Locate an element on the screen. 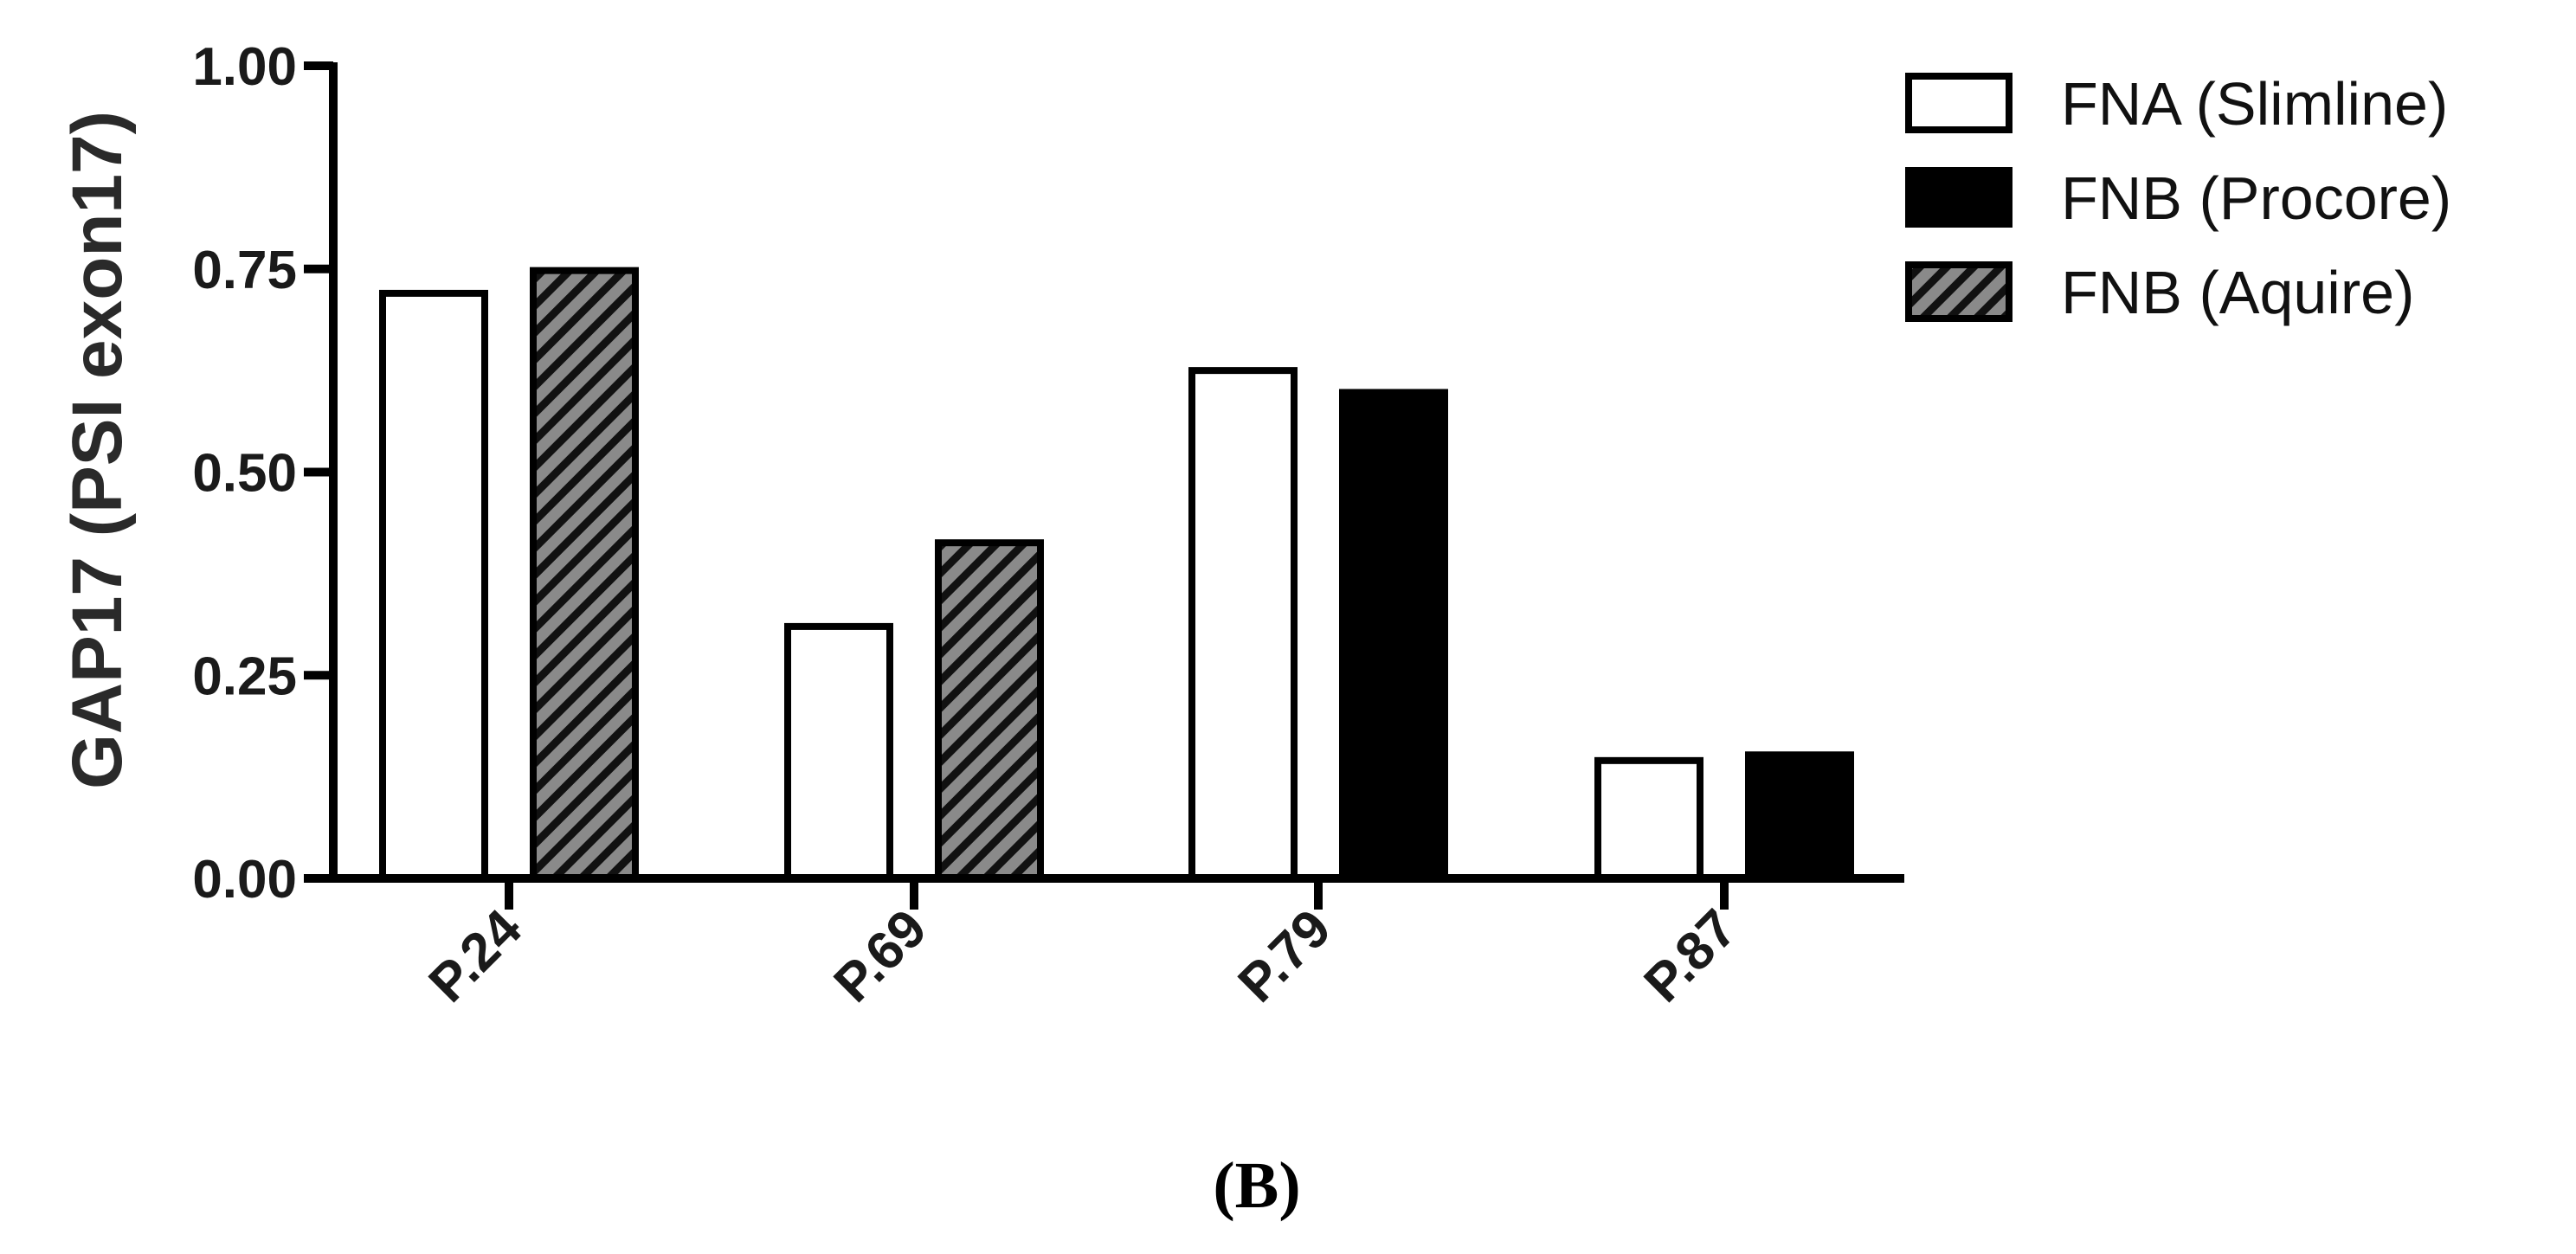 This screenshot has width=2576, height=1254. y-tick-label: 1.00 is located at coordinates (244, 67).